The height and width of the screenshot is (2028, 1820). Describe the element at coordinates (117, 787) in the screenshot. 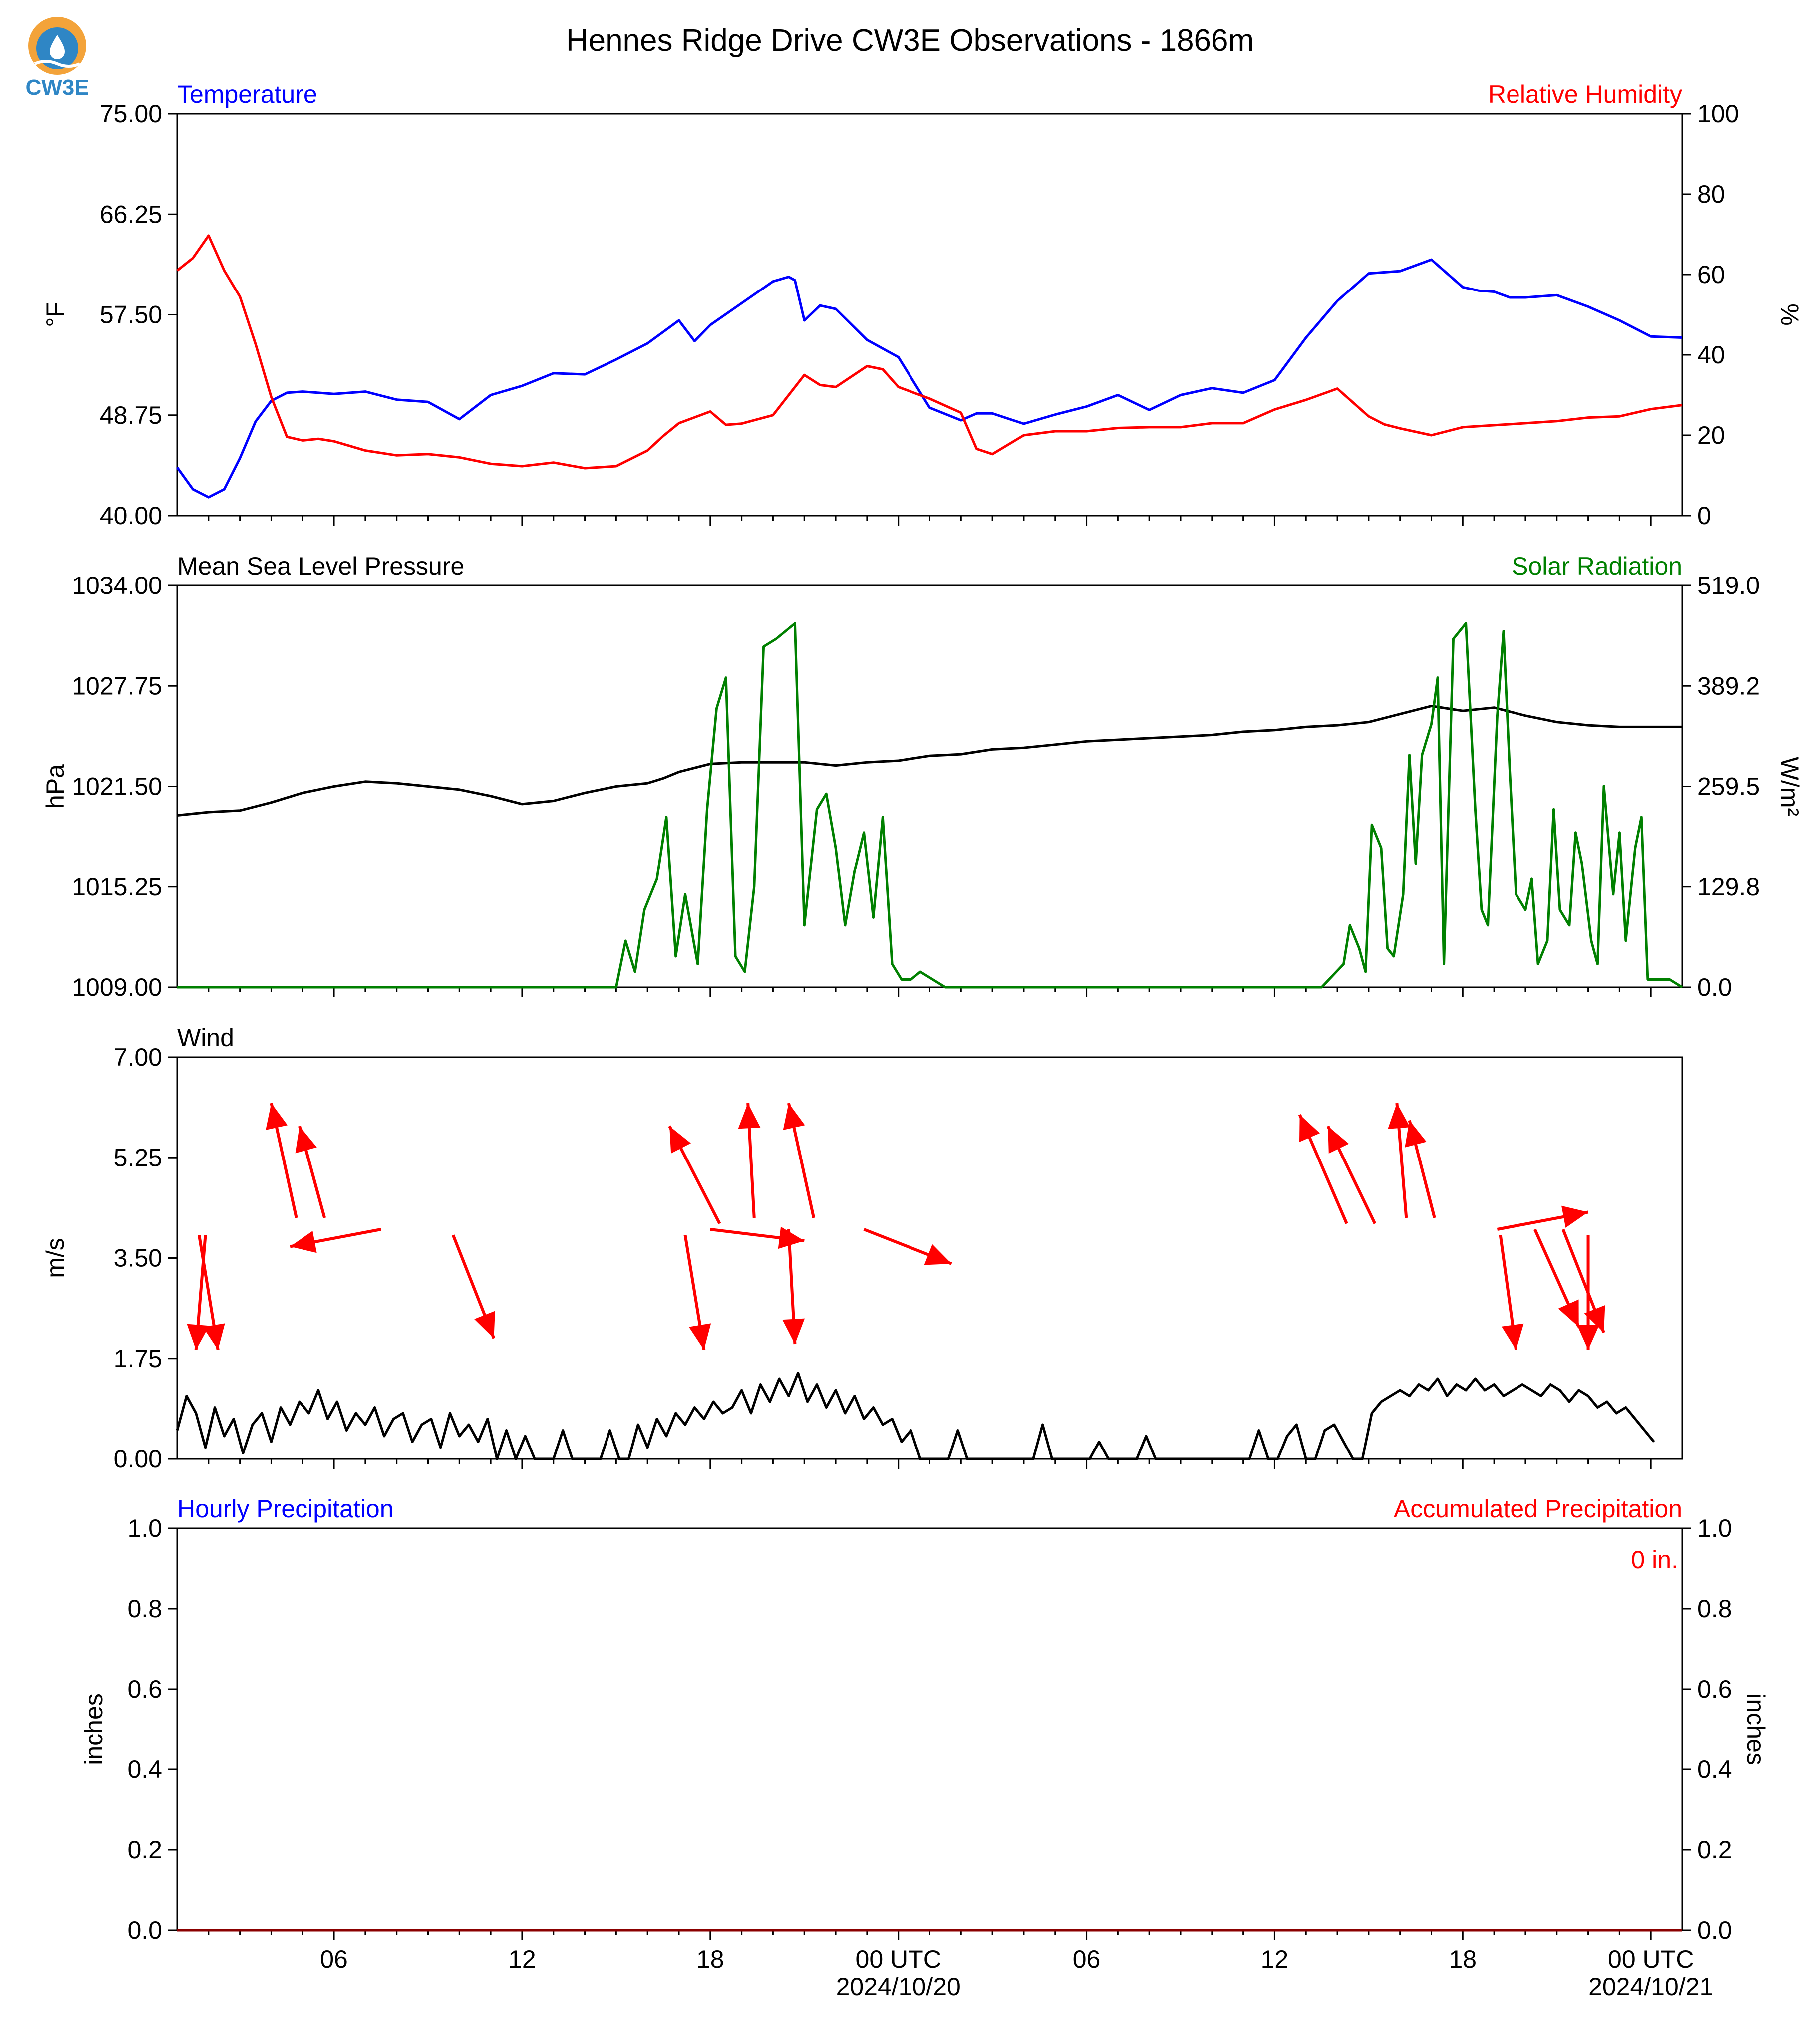

I see `y-tick-label-left: 1021.50` at that location.